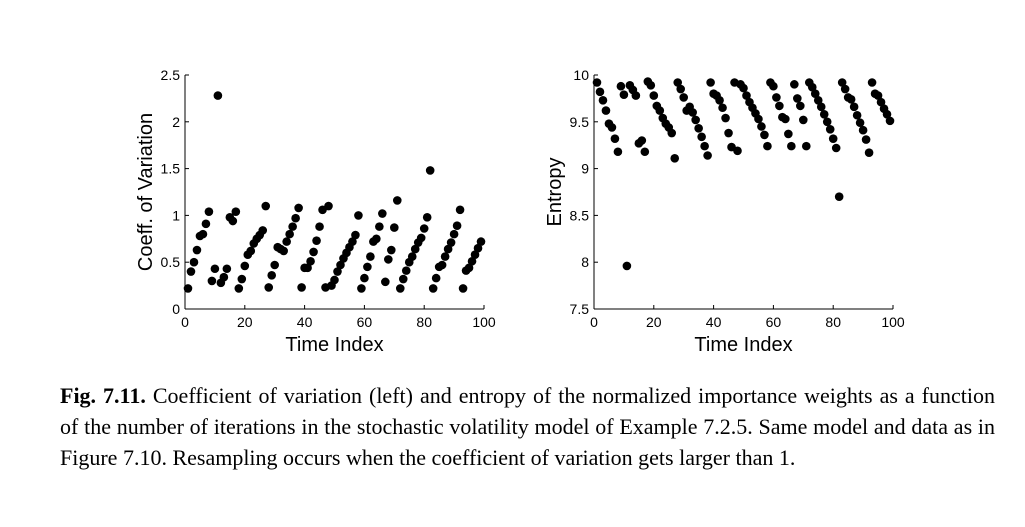 This screenshot has width=1025, height=527. Describe the element at coordinates (580, 122) in the screenshot. I see `y-tick-label: 9.5` at that location.